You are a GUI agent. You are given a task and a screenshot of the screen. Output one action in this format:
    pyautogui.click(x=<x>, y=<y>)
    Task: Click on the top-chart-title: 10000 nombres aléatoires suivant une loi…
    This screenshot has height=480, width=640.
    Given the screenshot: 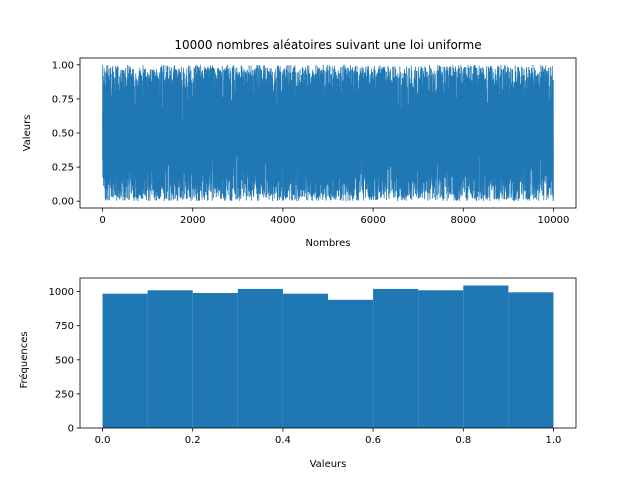 What is the action you would take?
    pyautogui.click(x=327, y=45)
    